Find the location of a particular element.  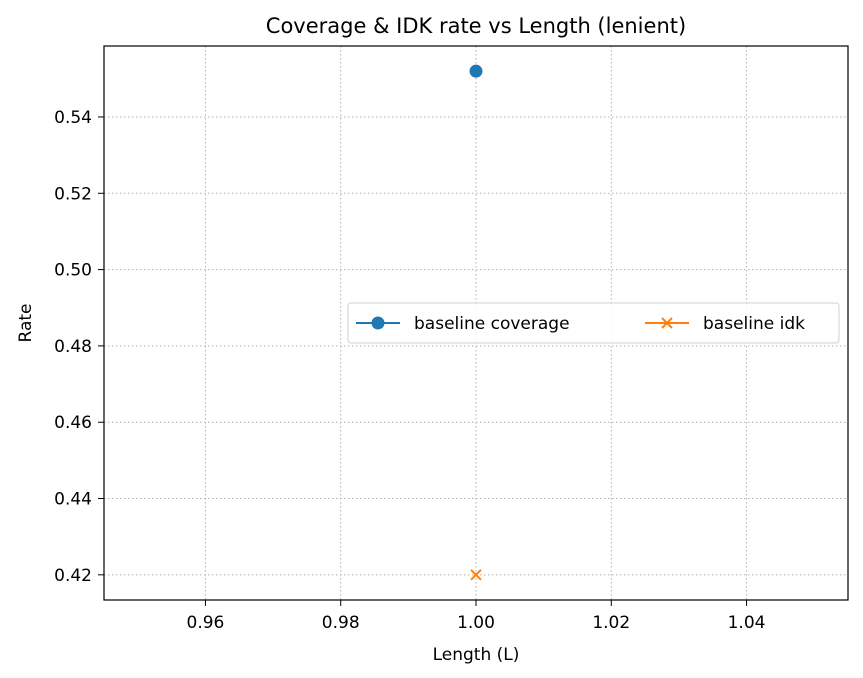

legend-label: baseline coverage is located at coordinates (492, 324).